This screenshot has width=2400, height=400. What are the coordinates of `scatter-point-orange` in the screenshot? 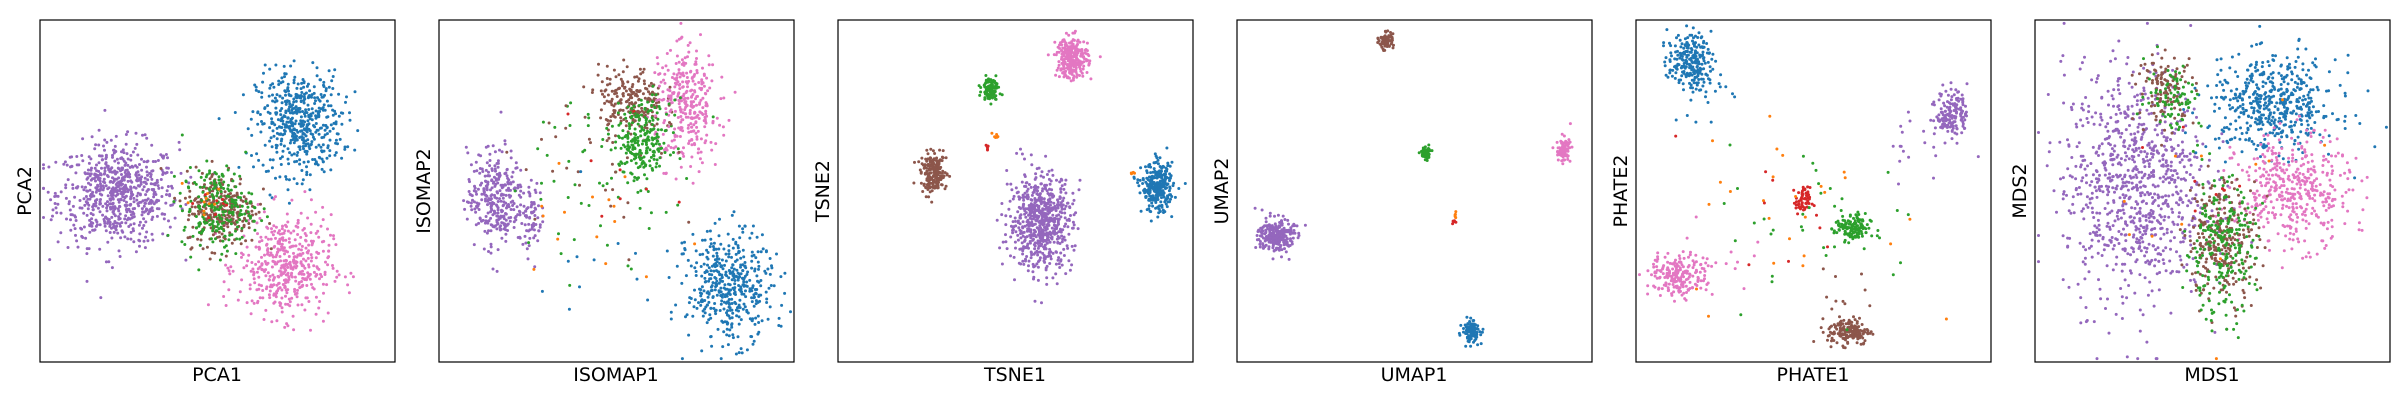 It's located at (615, 221).